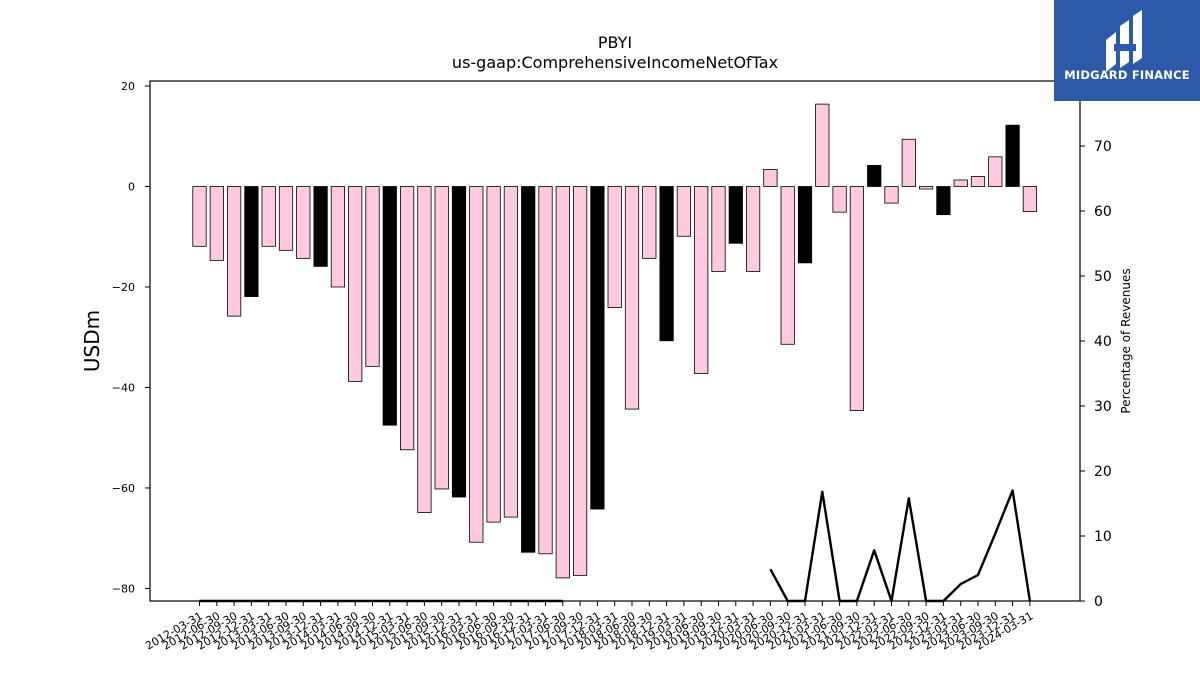  What do you see at coordinates (92, 341) in the screenshot?
I see `y-axis-label: USDm` at bounding box center [92, 341].